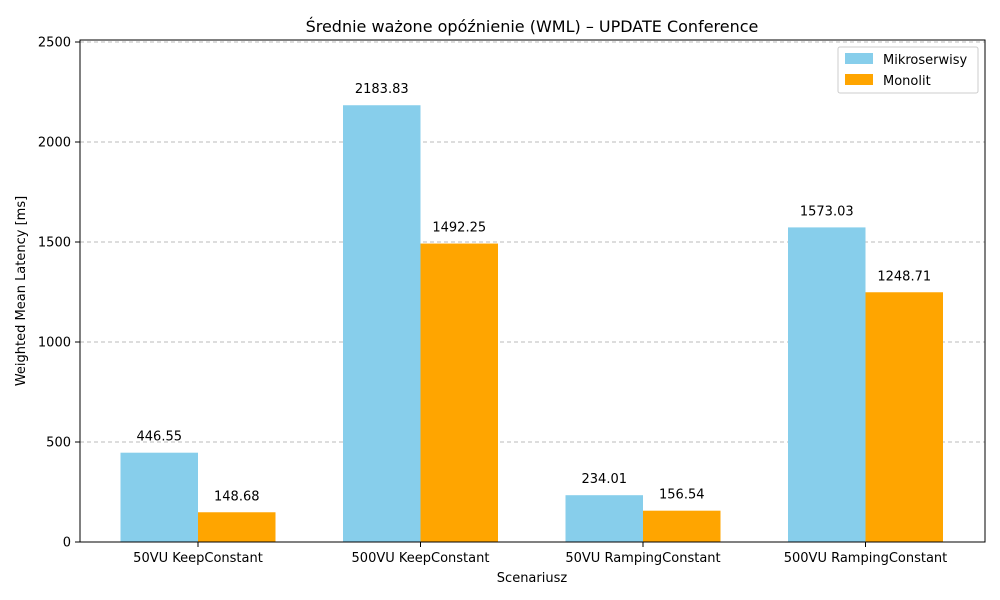  I want to click on data-label: 2183.83, so click(382, 89).